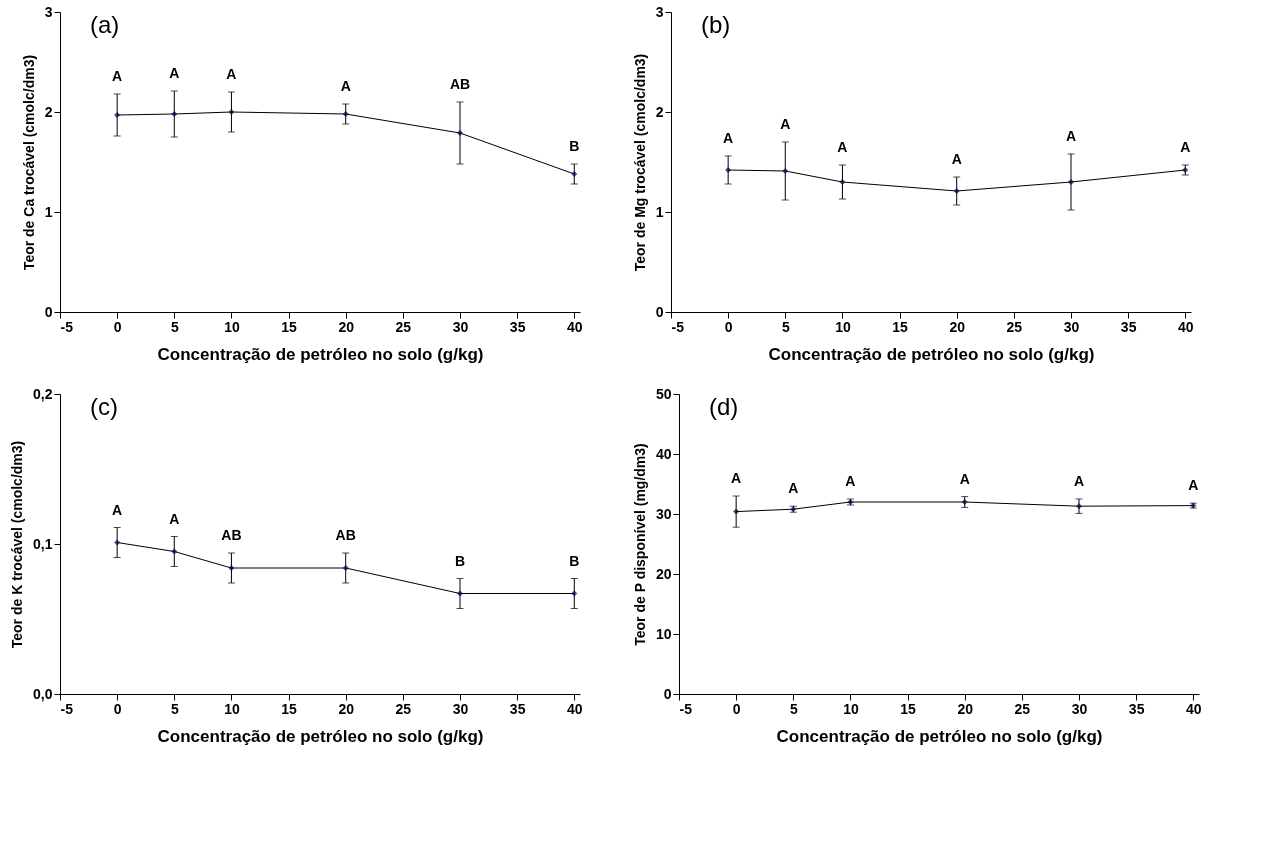 This screenshot has height=849, width=1284. I want to click on y-tick-label: 20, so click(663, 573).